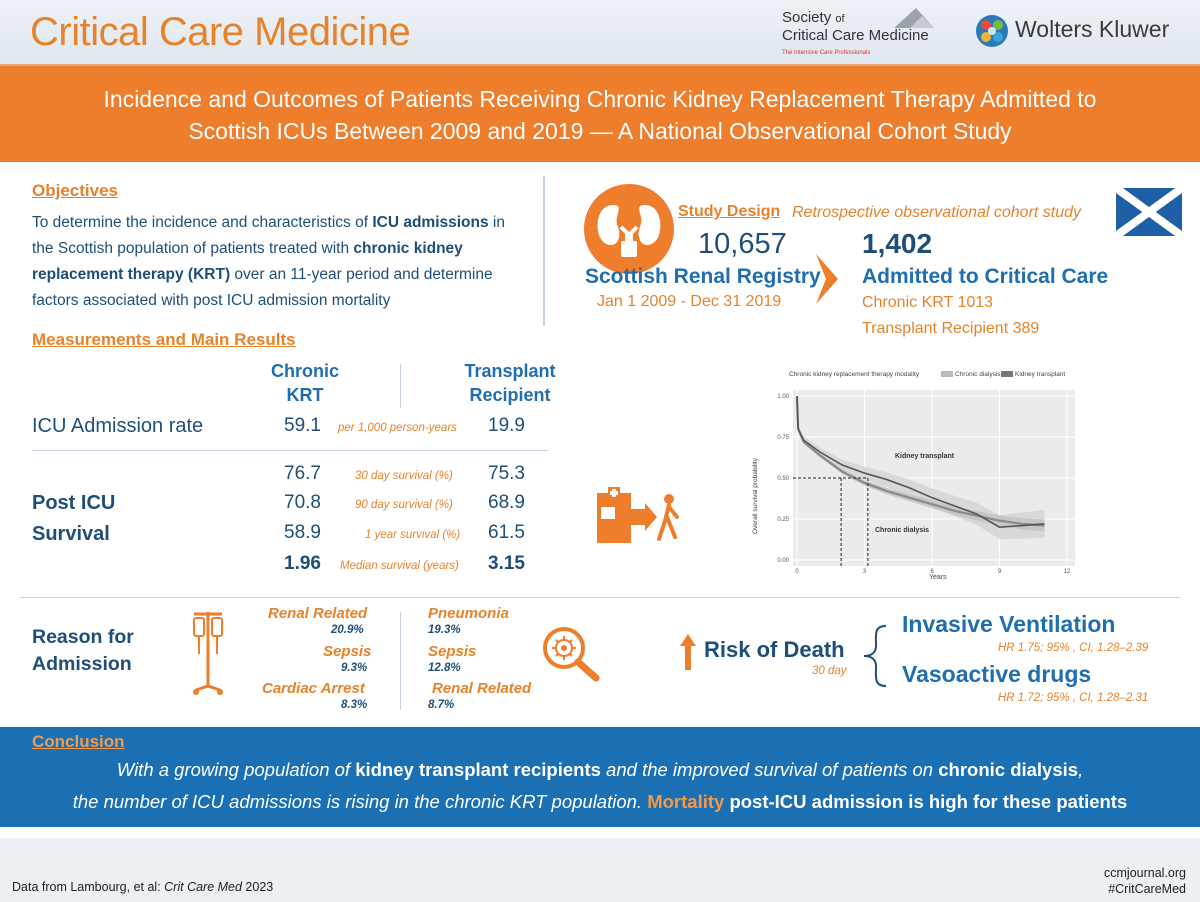 This screenshot has width=1200, height=902. I want to click on reason-label: Reason for Admission, so click(83, 650).